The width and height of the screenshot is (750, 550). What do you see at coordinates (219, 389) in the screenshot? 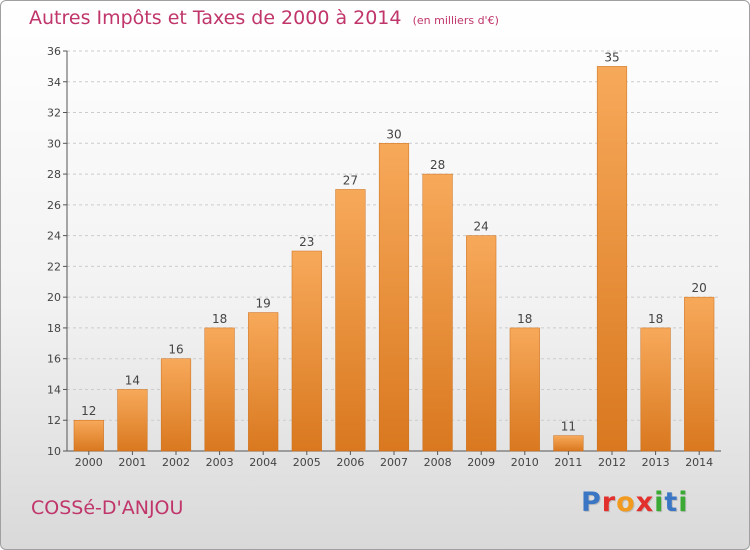
I see `bar-2003` at bounding box center [219, 389].